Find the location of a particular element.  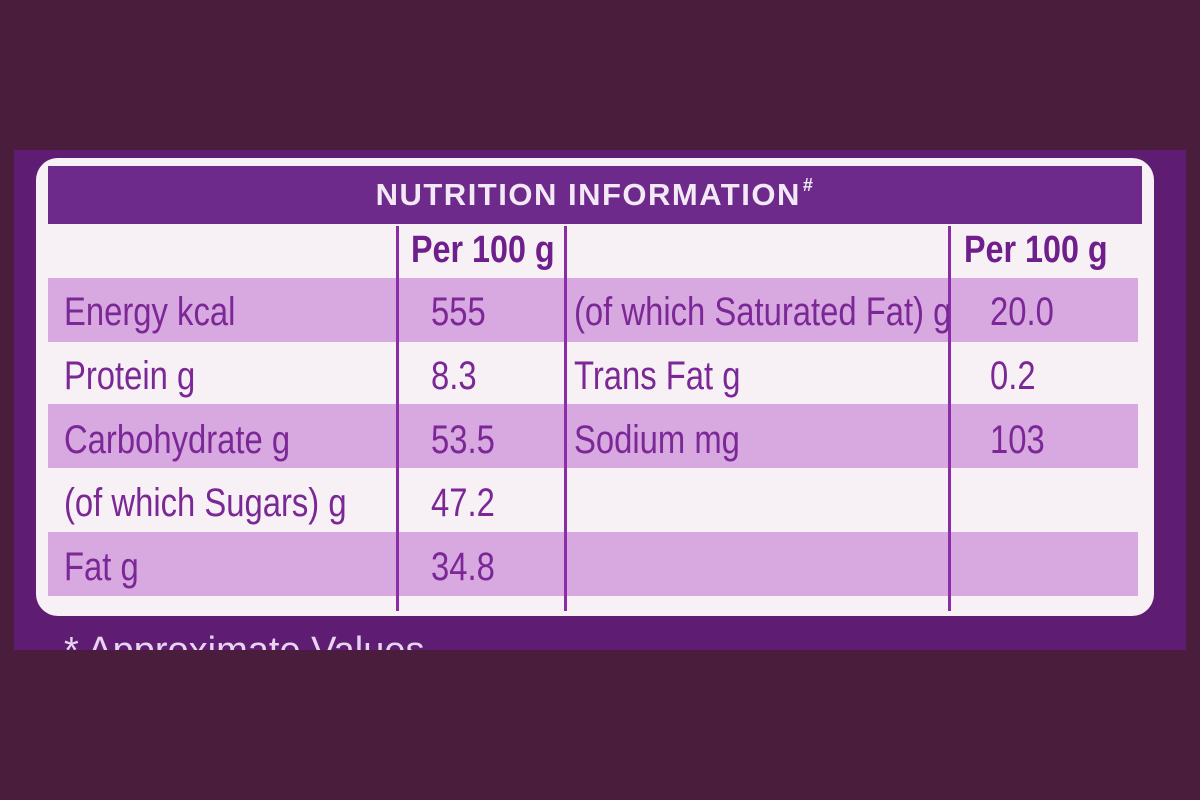

nutrient-value: 555 is located at coordinates (458, 312).